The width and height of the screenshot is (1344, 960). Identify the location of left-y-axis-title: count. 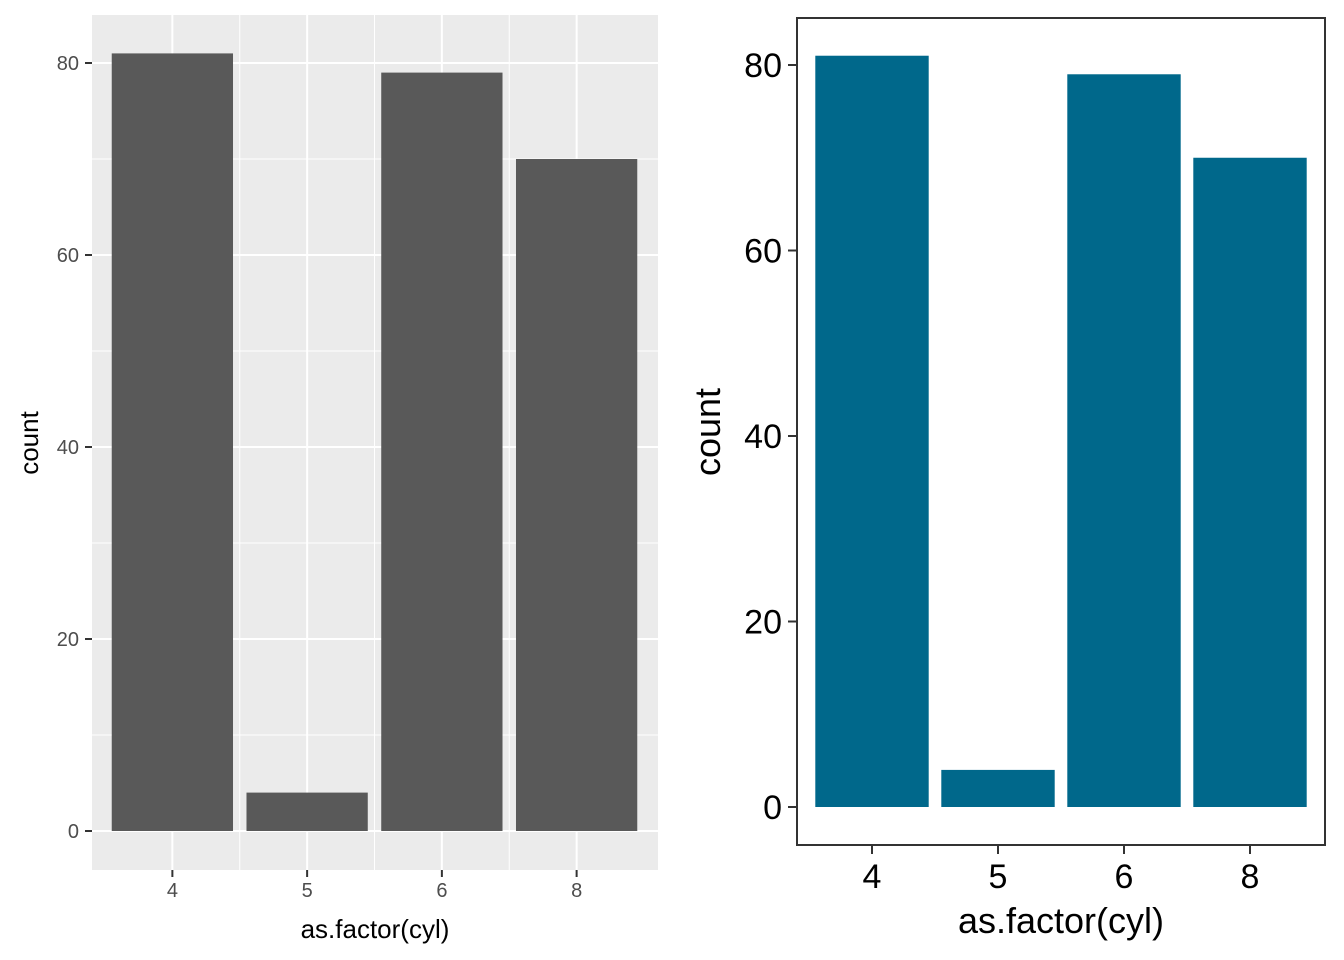
(29, 442).